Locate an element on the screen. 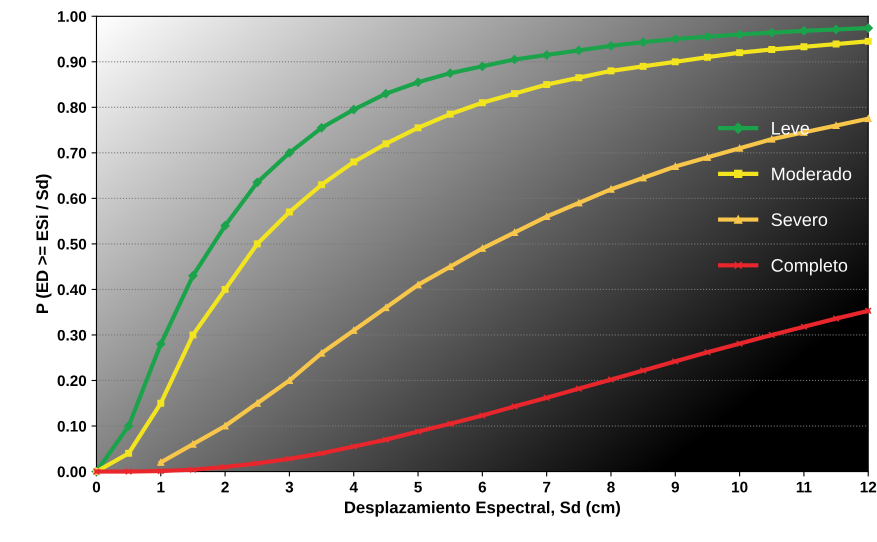 The width and height of the screenshot is (877, 542). y-tick-label: 0.90 is located at coordinates (72, 62).